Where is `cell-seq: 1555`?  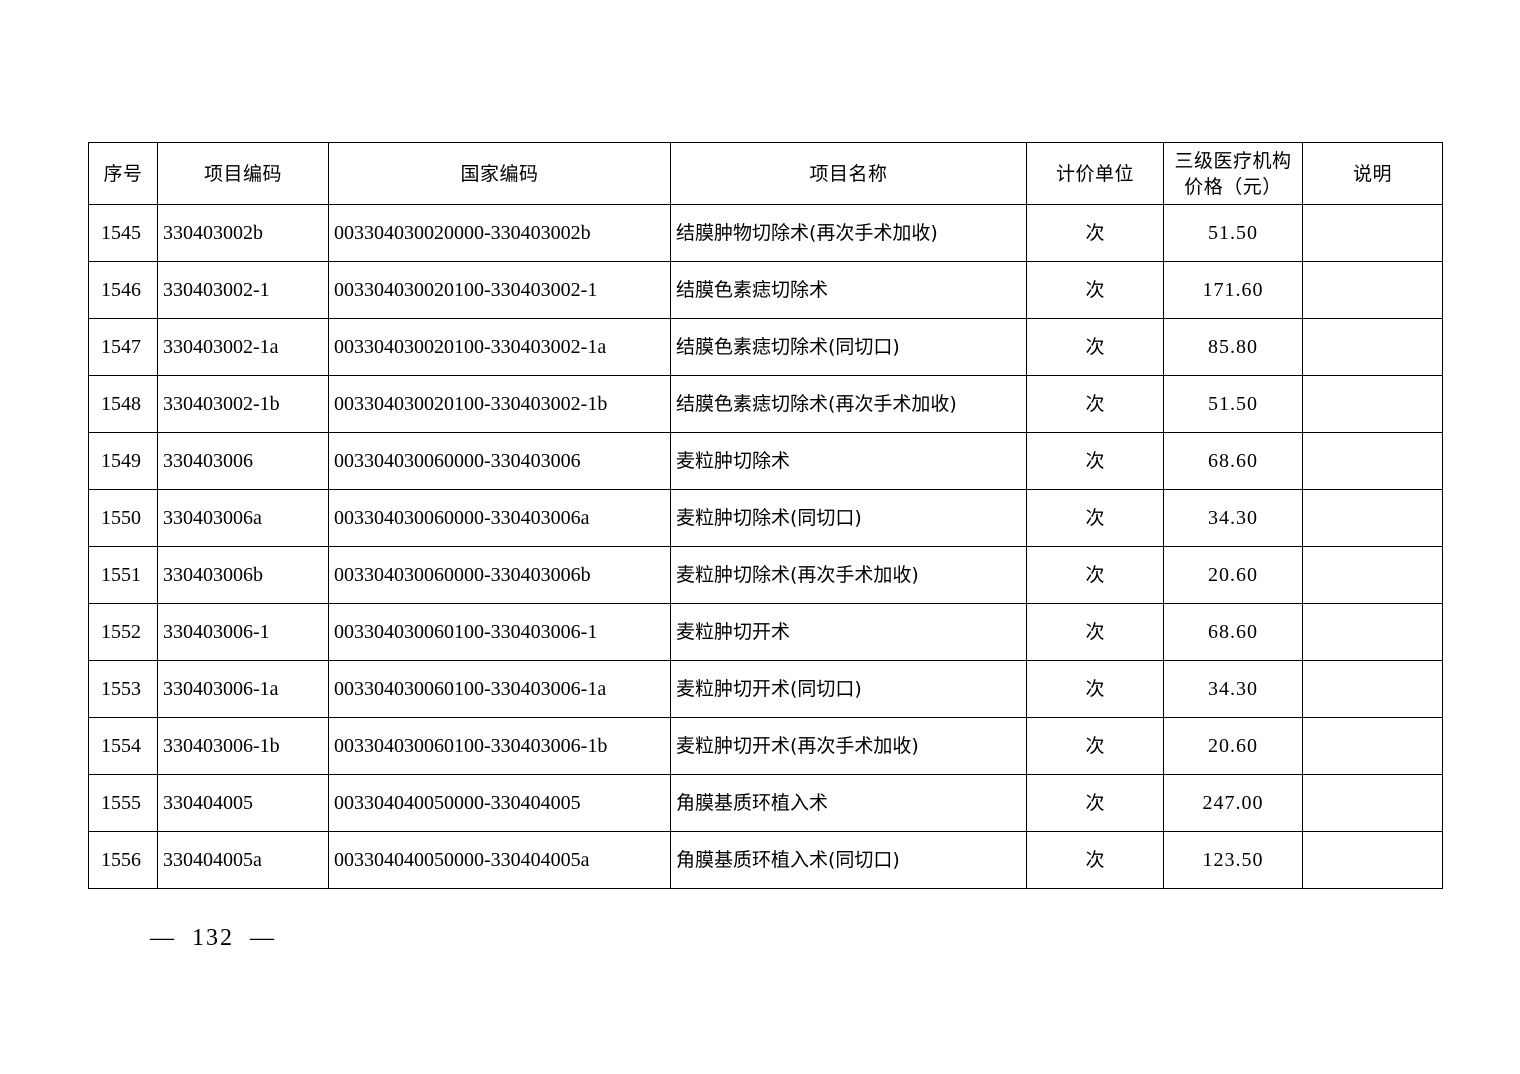
cell-seq: 1555 is located at coordinates (123, 803).